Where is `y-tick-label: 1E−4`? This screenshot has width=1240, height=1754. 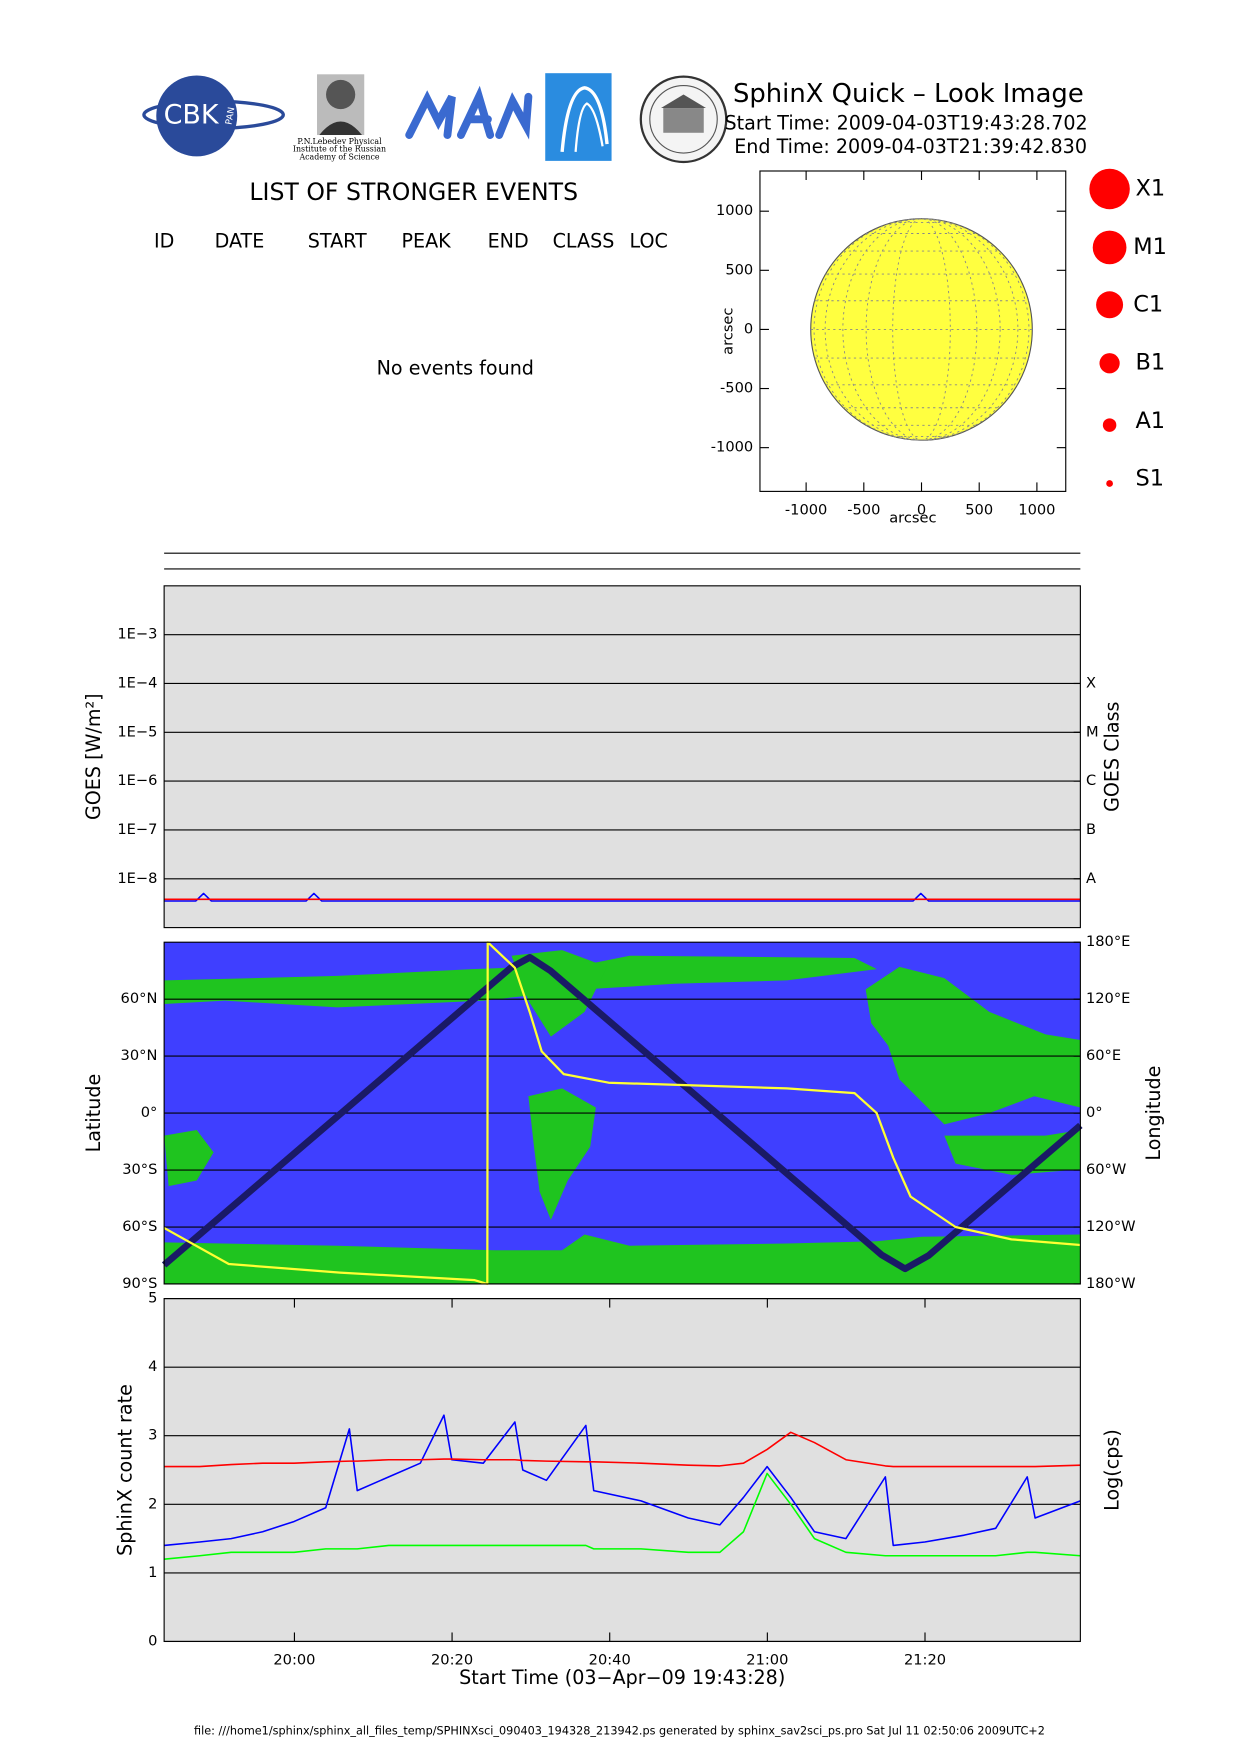 y-tick-label: 1E−4 is located at coordinates (137, 682).